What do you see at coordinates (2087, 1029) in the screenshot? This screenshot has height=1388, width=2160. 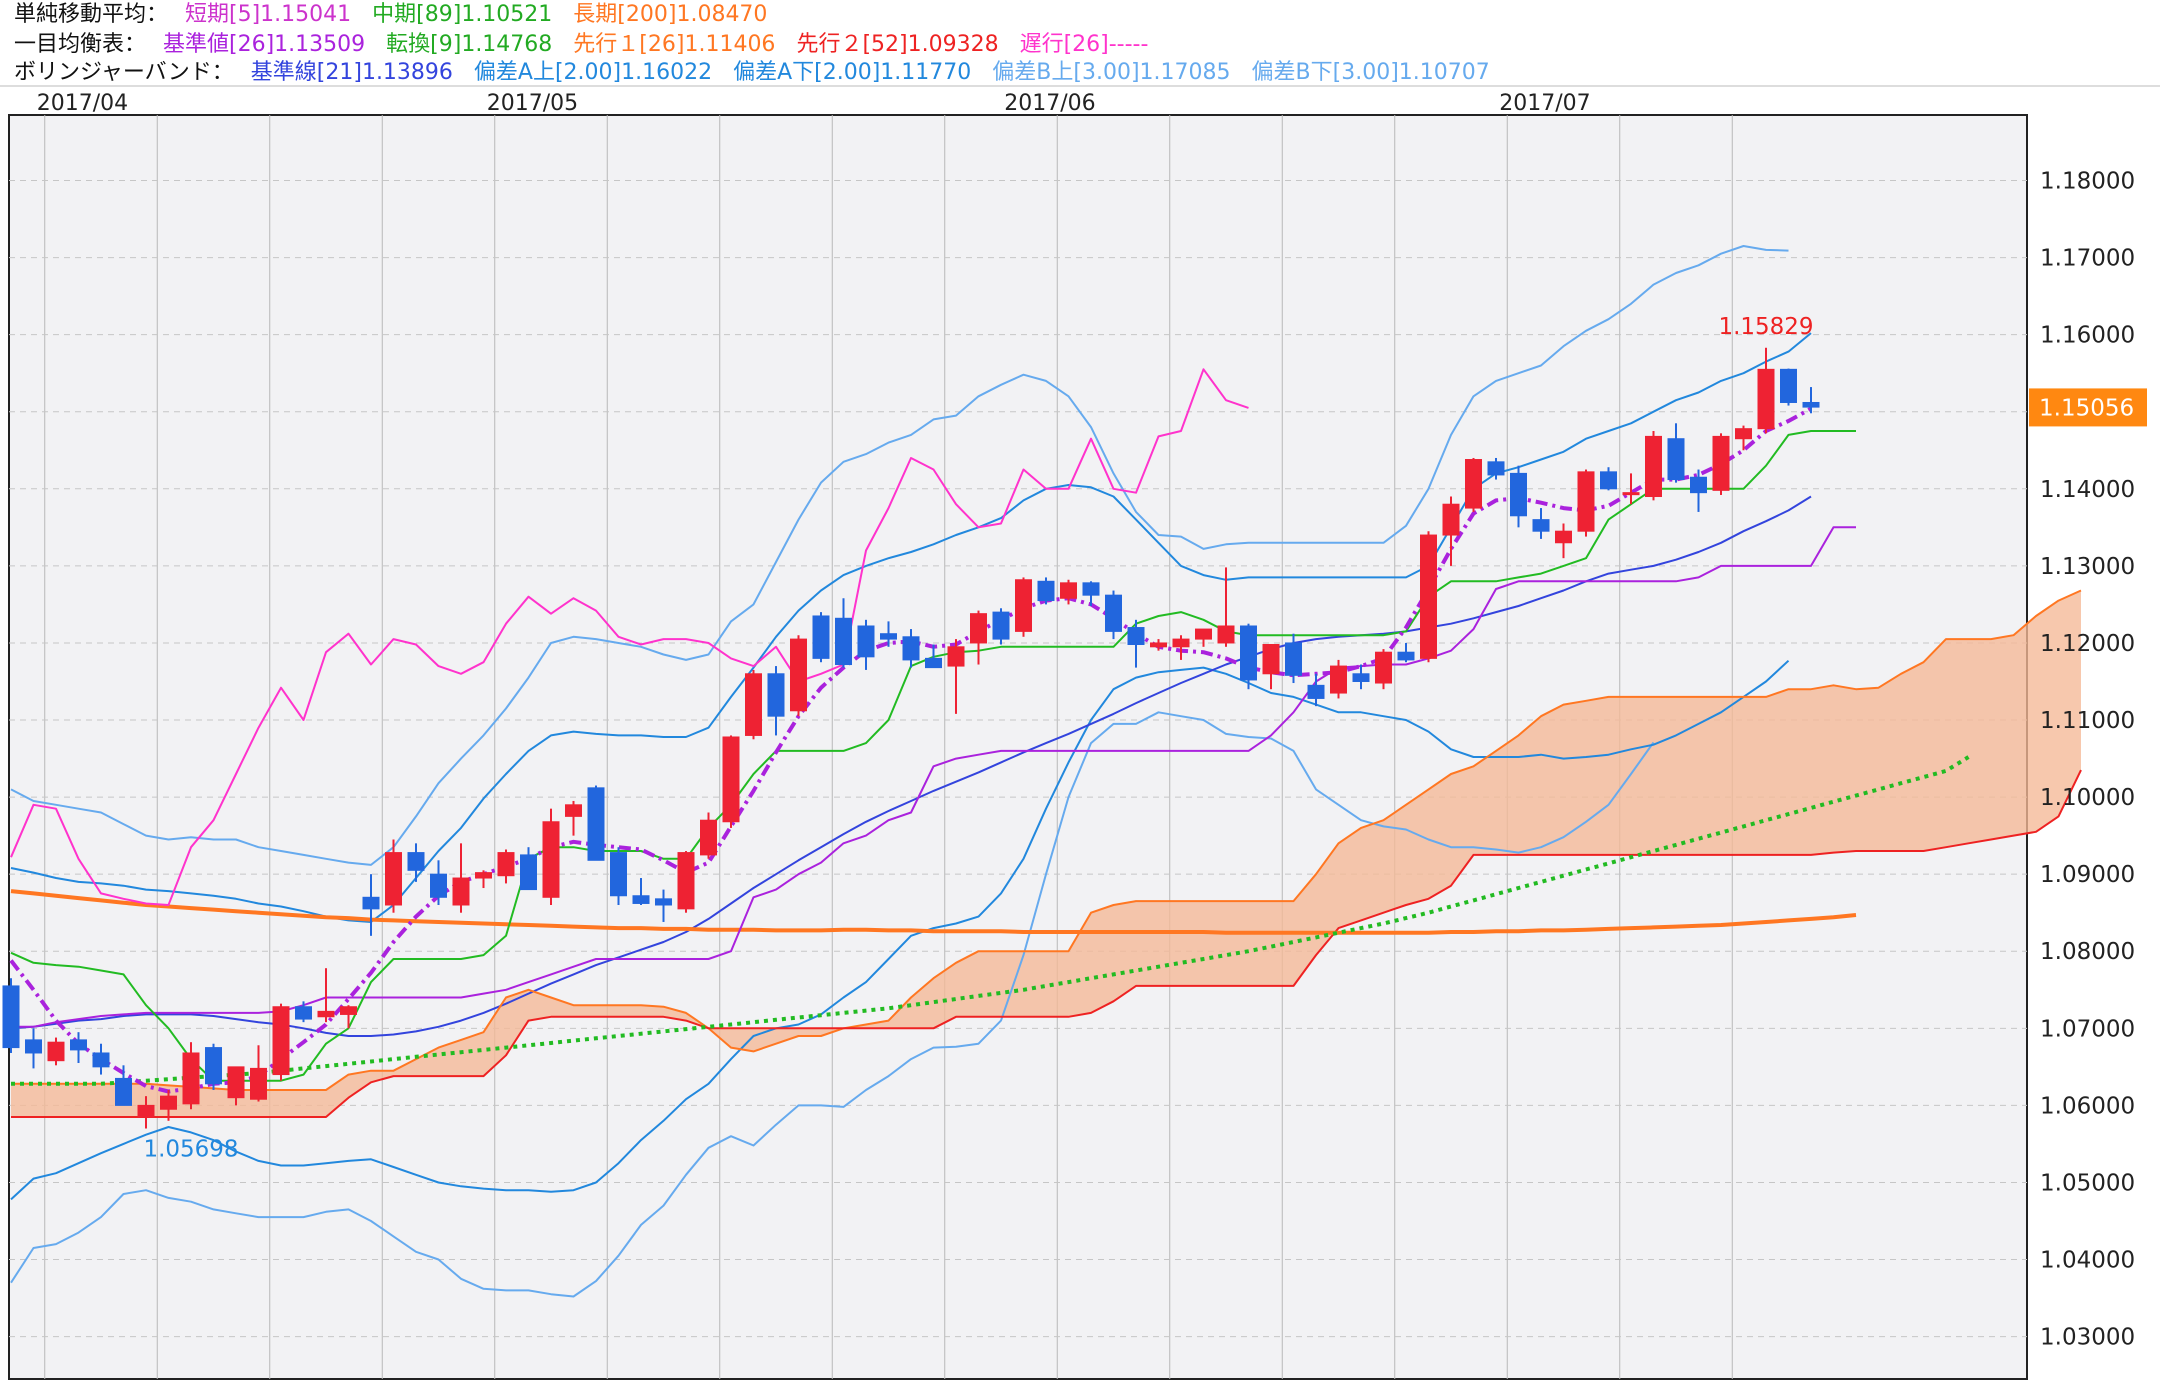 I see `y-tick-label: 1.07000` at bounding box center [2087, 1029].